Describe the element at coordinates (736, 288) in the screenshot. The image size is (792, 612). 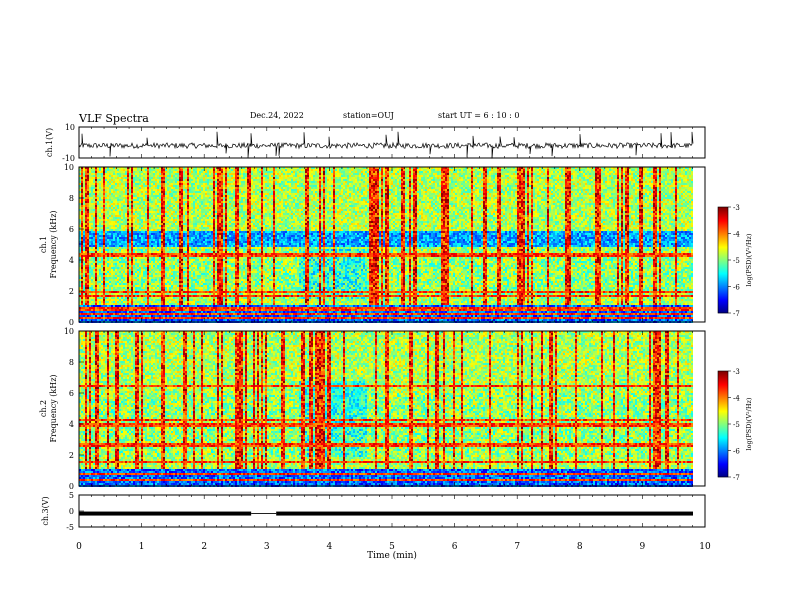
I see `ch1-colorbar-tick-label: -6` at that location.